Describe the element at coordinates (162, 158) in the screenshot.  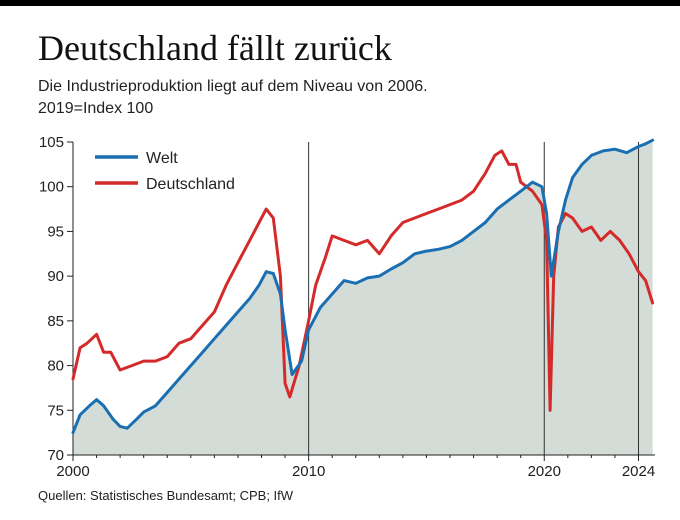
I see `legend-item-welt-label: Welt` at that location.